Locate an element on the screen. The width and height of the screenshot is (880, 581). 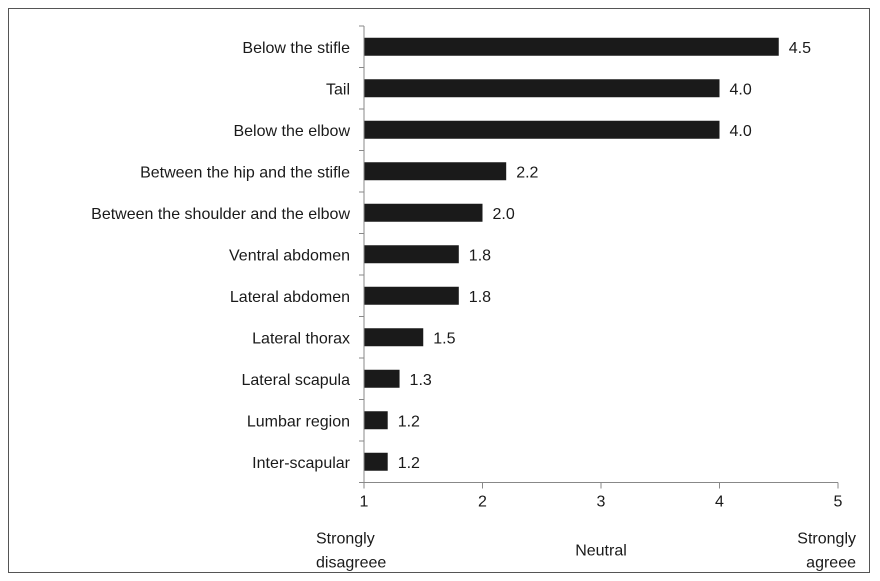
scale-anchor-left: disagreee is located at coordinates (351, 563).